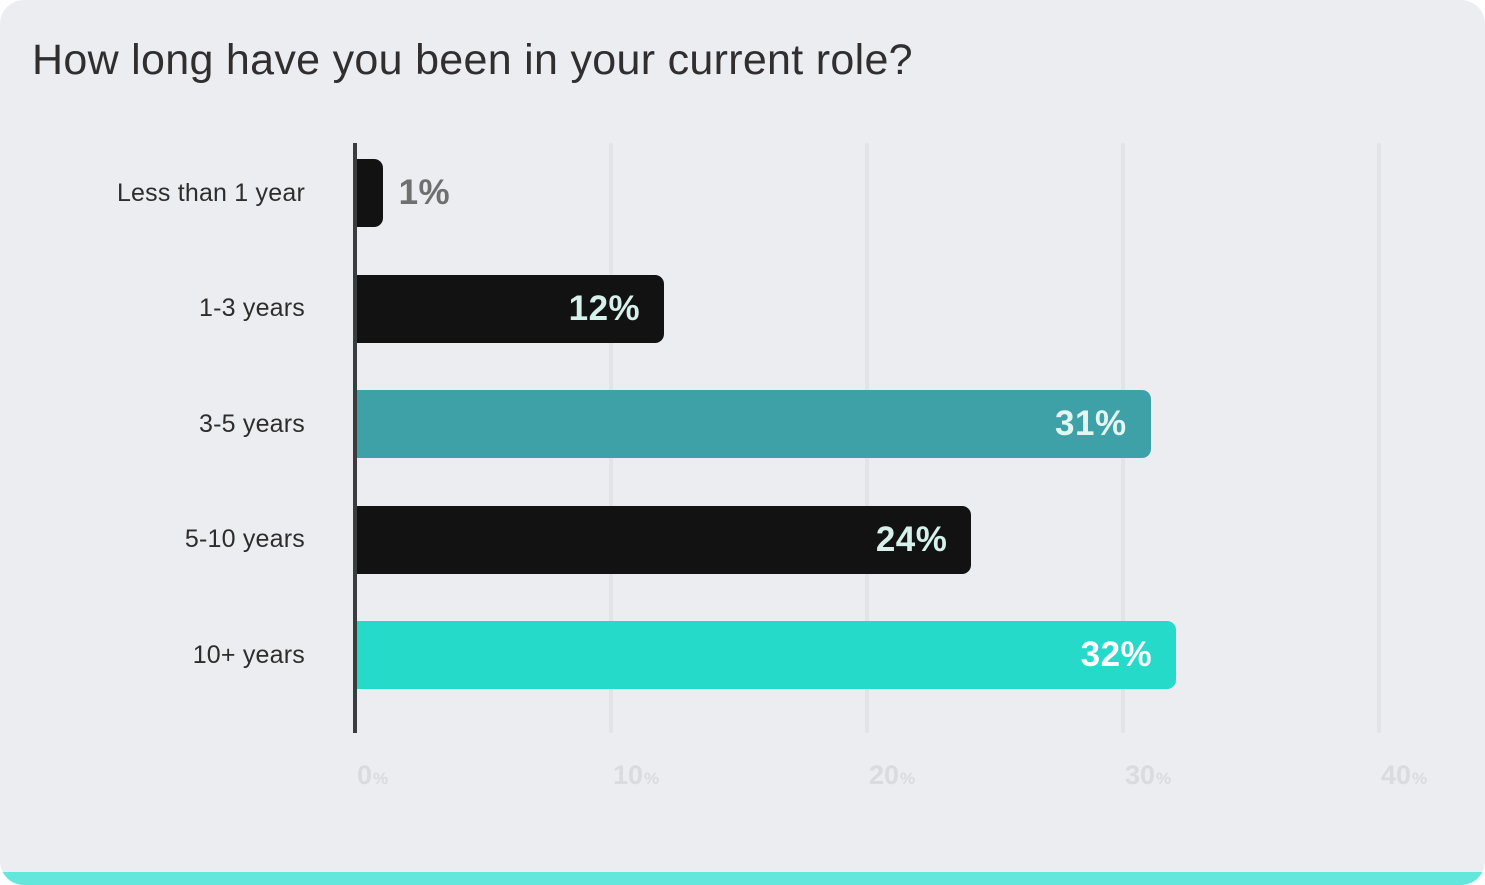 The height and width of the screenshot is (885, 1485). Describe the element at coordinates (365, 775) in the screenshot. I see `x-tick-number: 0` at that location.